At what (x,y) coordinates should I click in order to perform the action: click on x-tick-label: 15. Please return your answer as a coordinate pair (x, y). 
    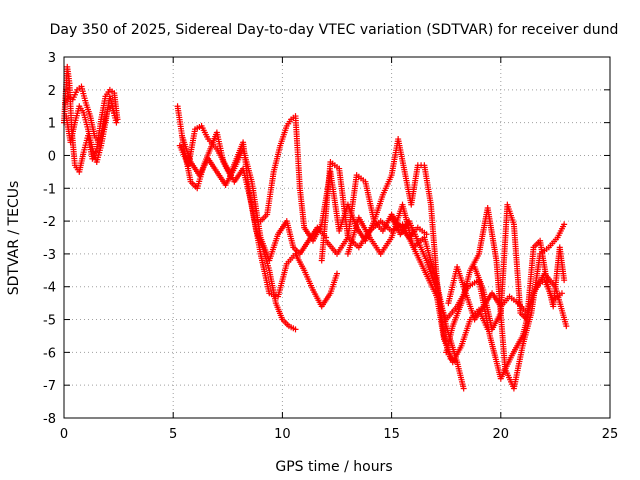
    Looking at the image, I should click on (391, 434).